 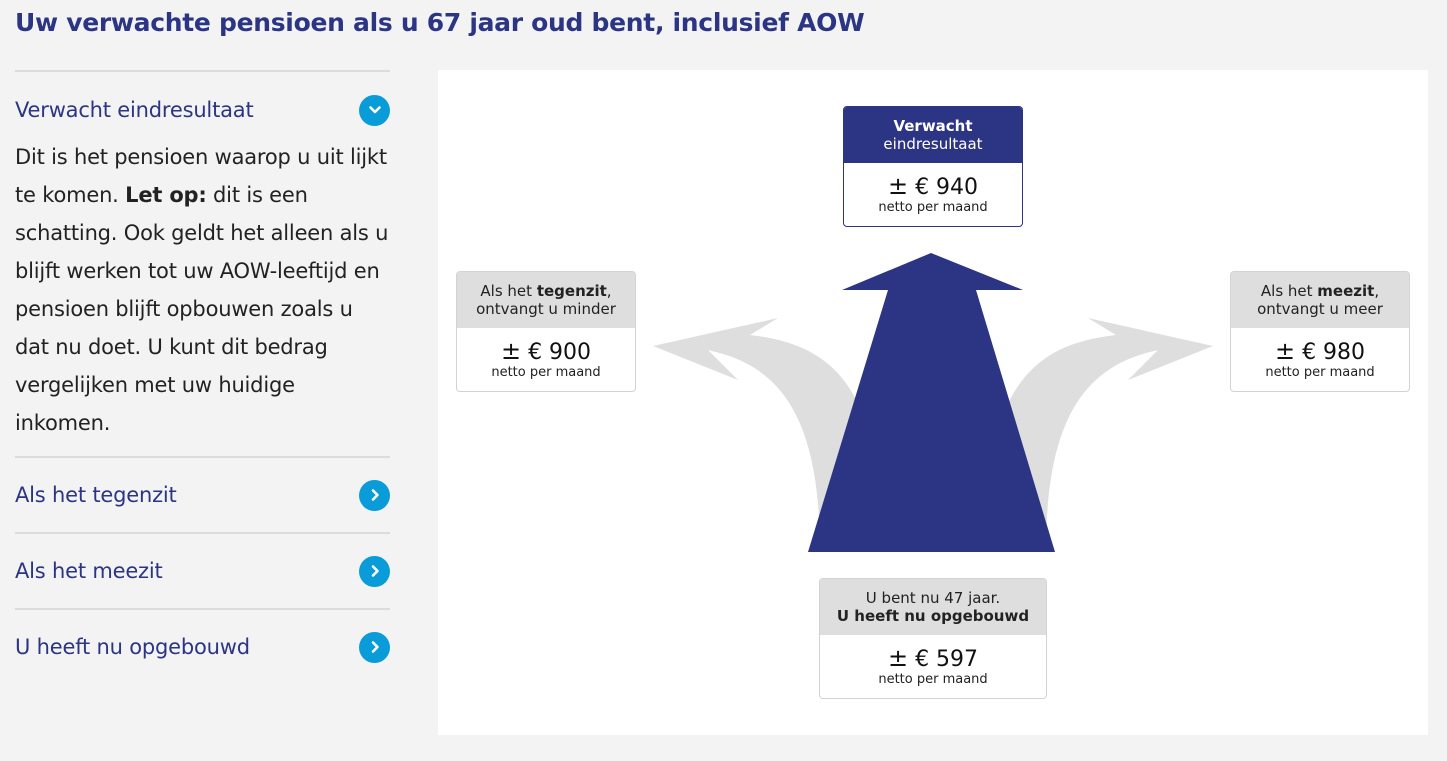 I want to click on box-body: ± € 980 netto per maand, so click(x=1320, y=359).